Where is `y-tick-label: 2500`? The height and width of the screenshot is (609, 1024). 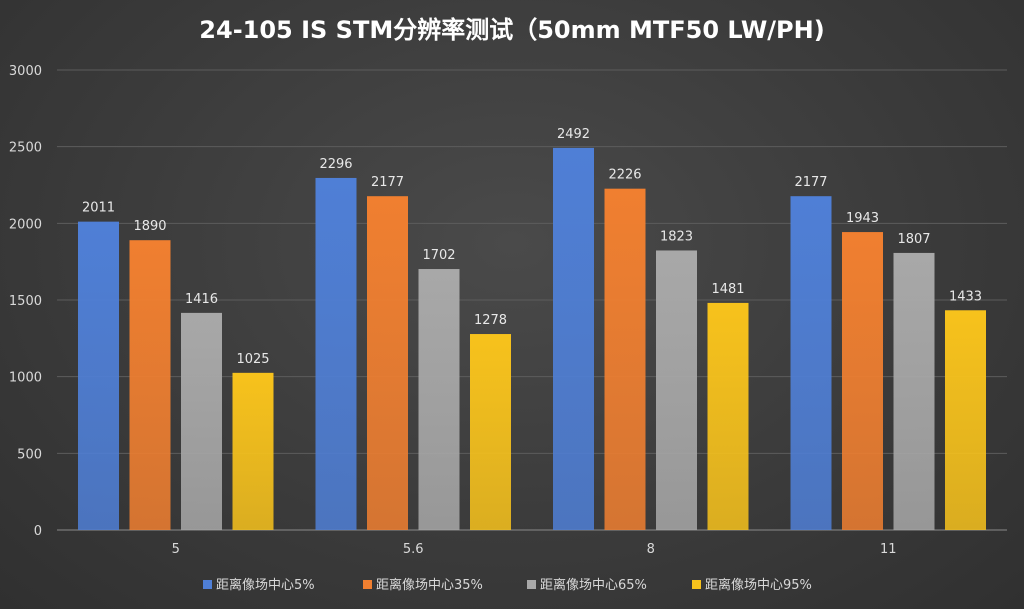 y-tick-label: 2500 is located at coordinates (25, 148).